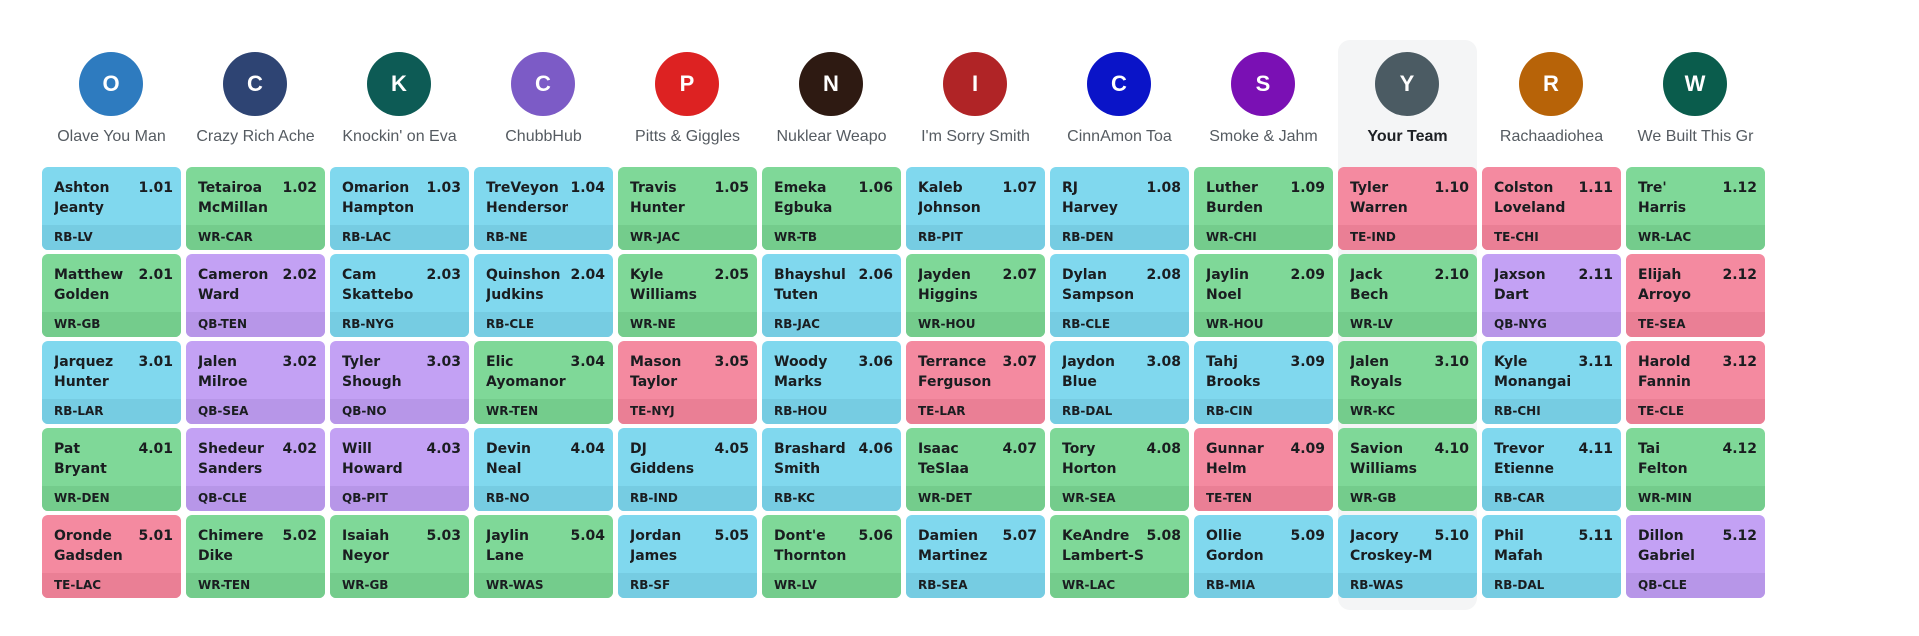  What do you see at coordinates (687, 84) in the screenshot?
I see `team-avatar: P` at bounding box center [687, 84].